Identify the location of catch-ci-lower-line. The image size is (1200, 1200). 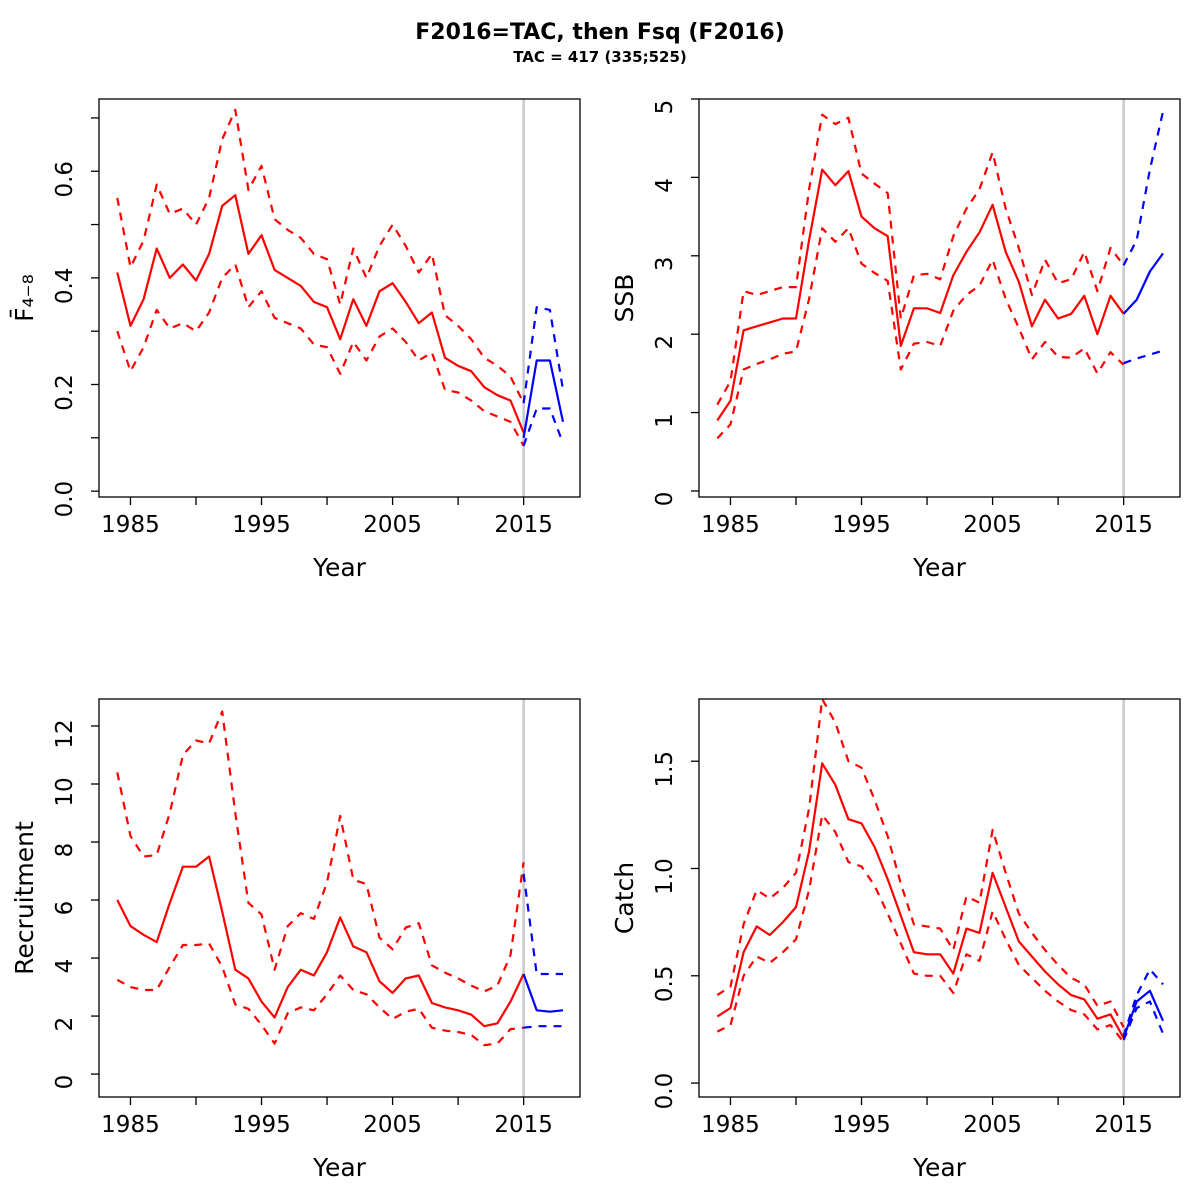
(920, 928).